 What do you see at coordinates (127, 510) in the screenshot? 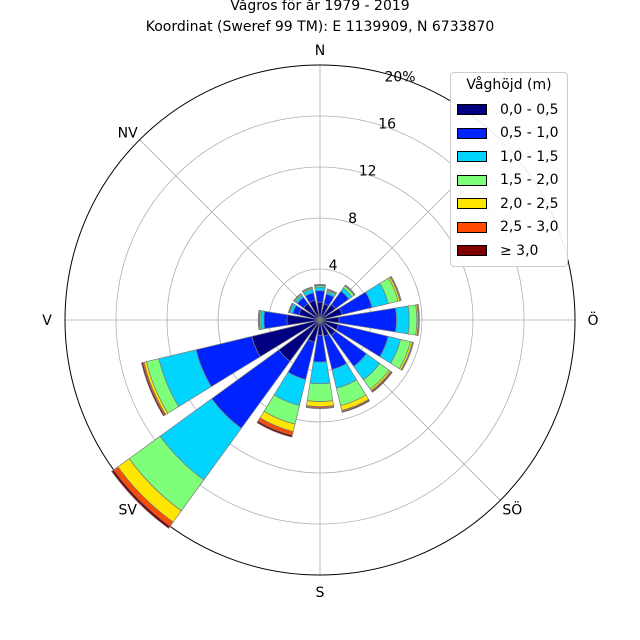
I see `direction-label: SV` at bounding box center [127, 510].